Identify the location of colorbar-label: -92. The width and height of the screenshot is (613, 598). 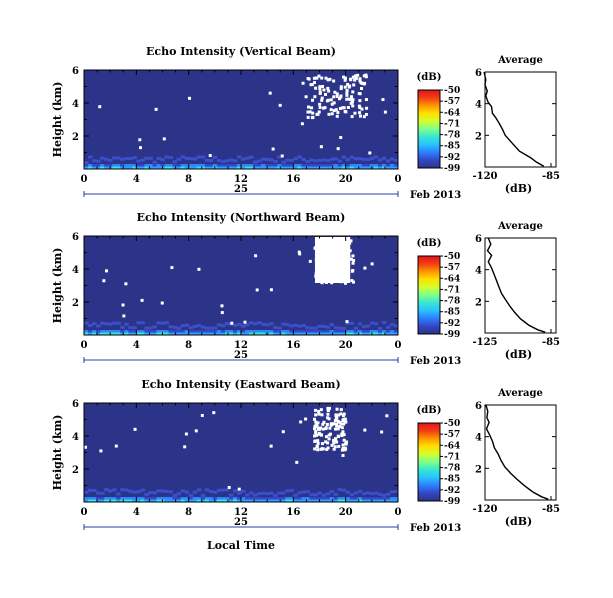
(452, 324).